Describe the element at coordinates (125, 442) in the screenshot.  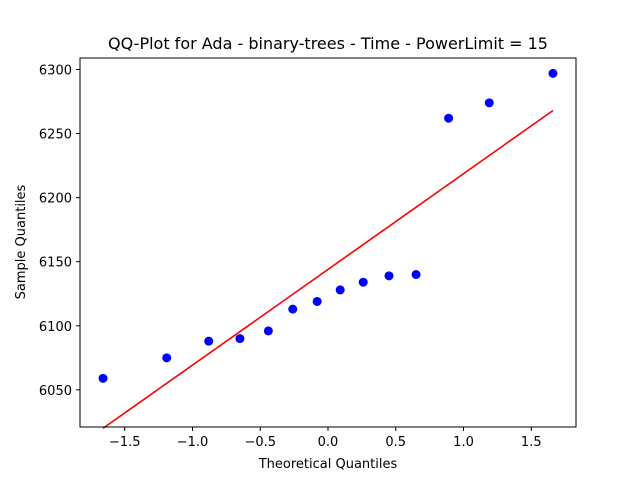
I see `x-tick-label: −1.5` at that location.